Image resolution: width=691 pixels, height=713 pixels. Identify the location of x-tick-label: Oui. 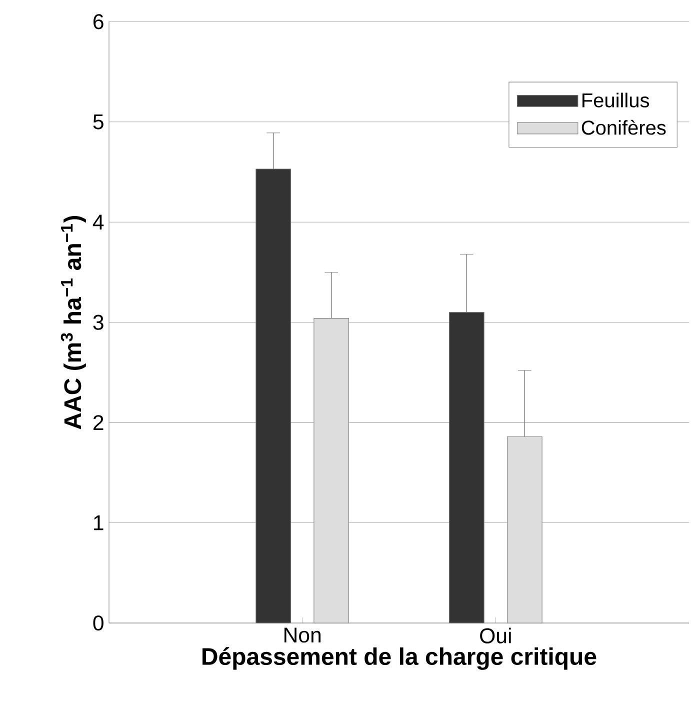
(495, 636).